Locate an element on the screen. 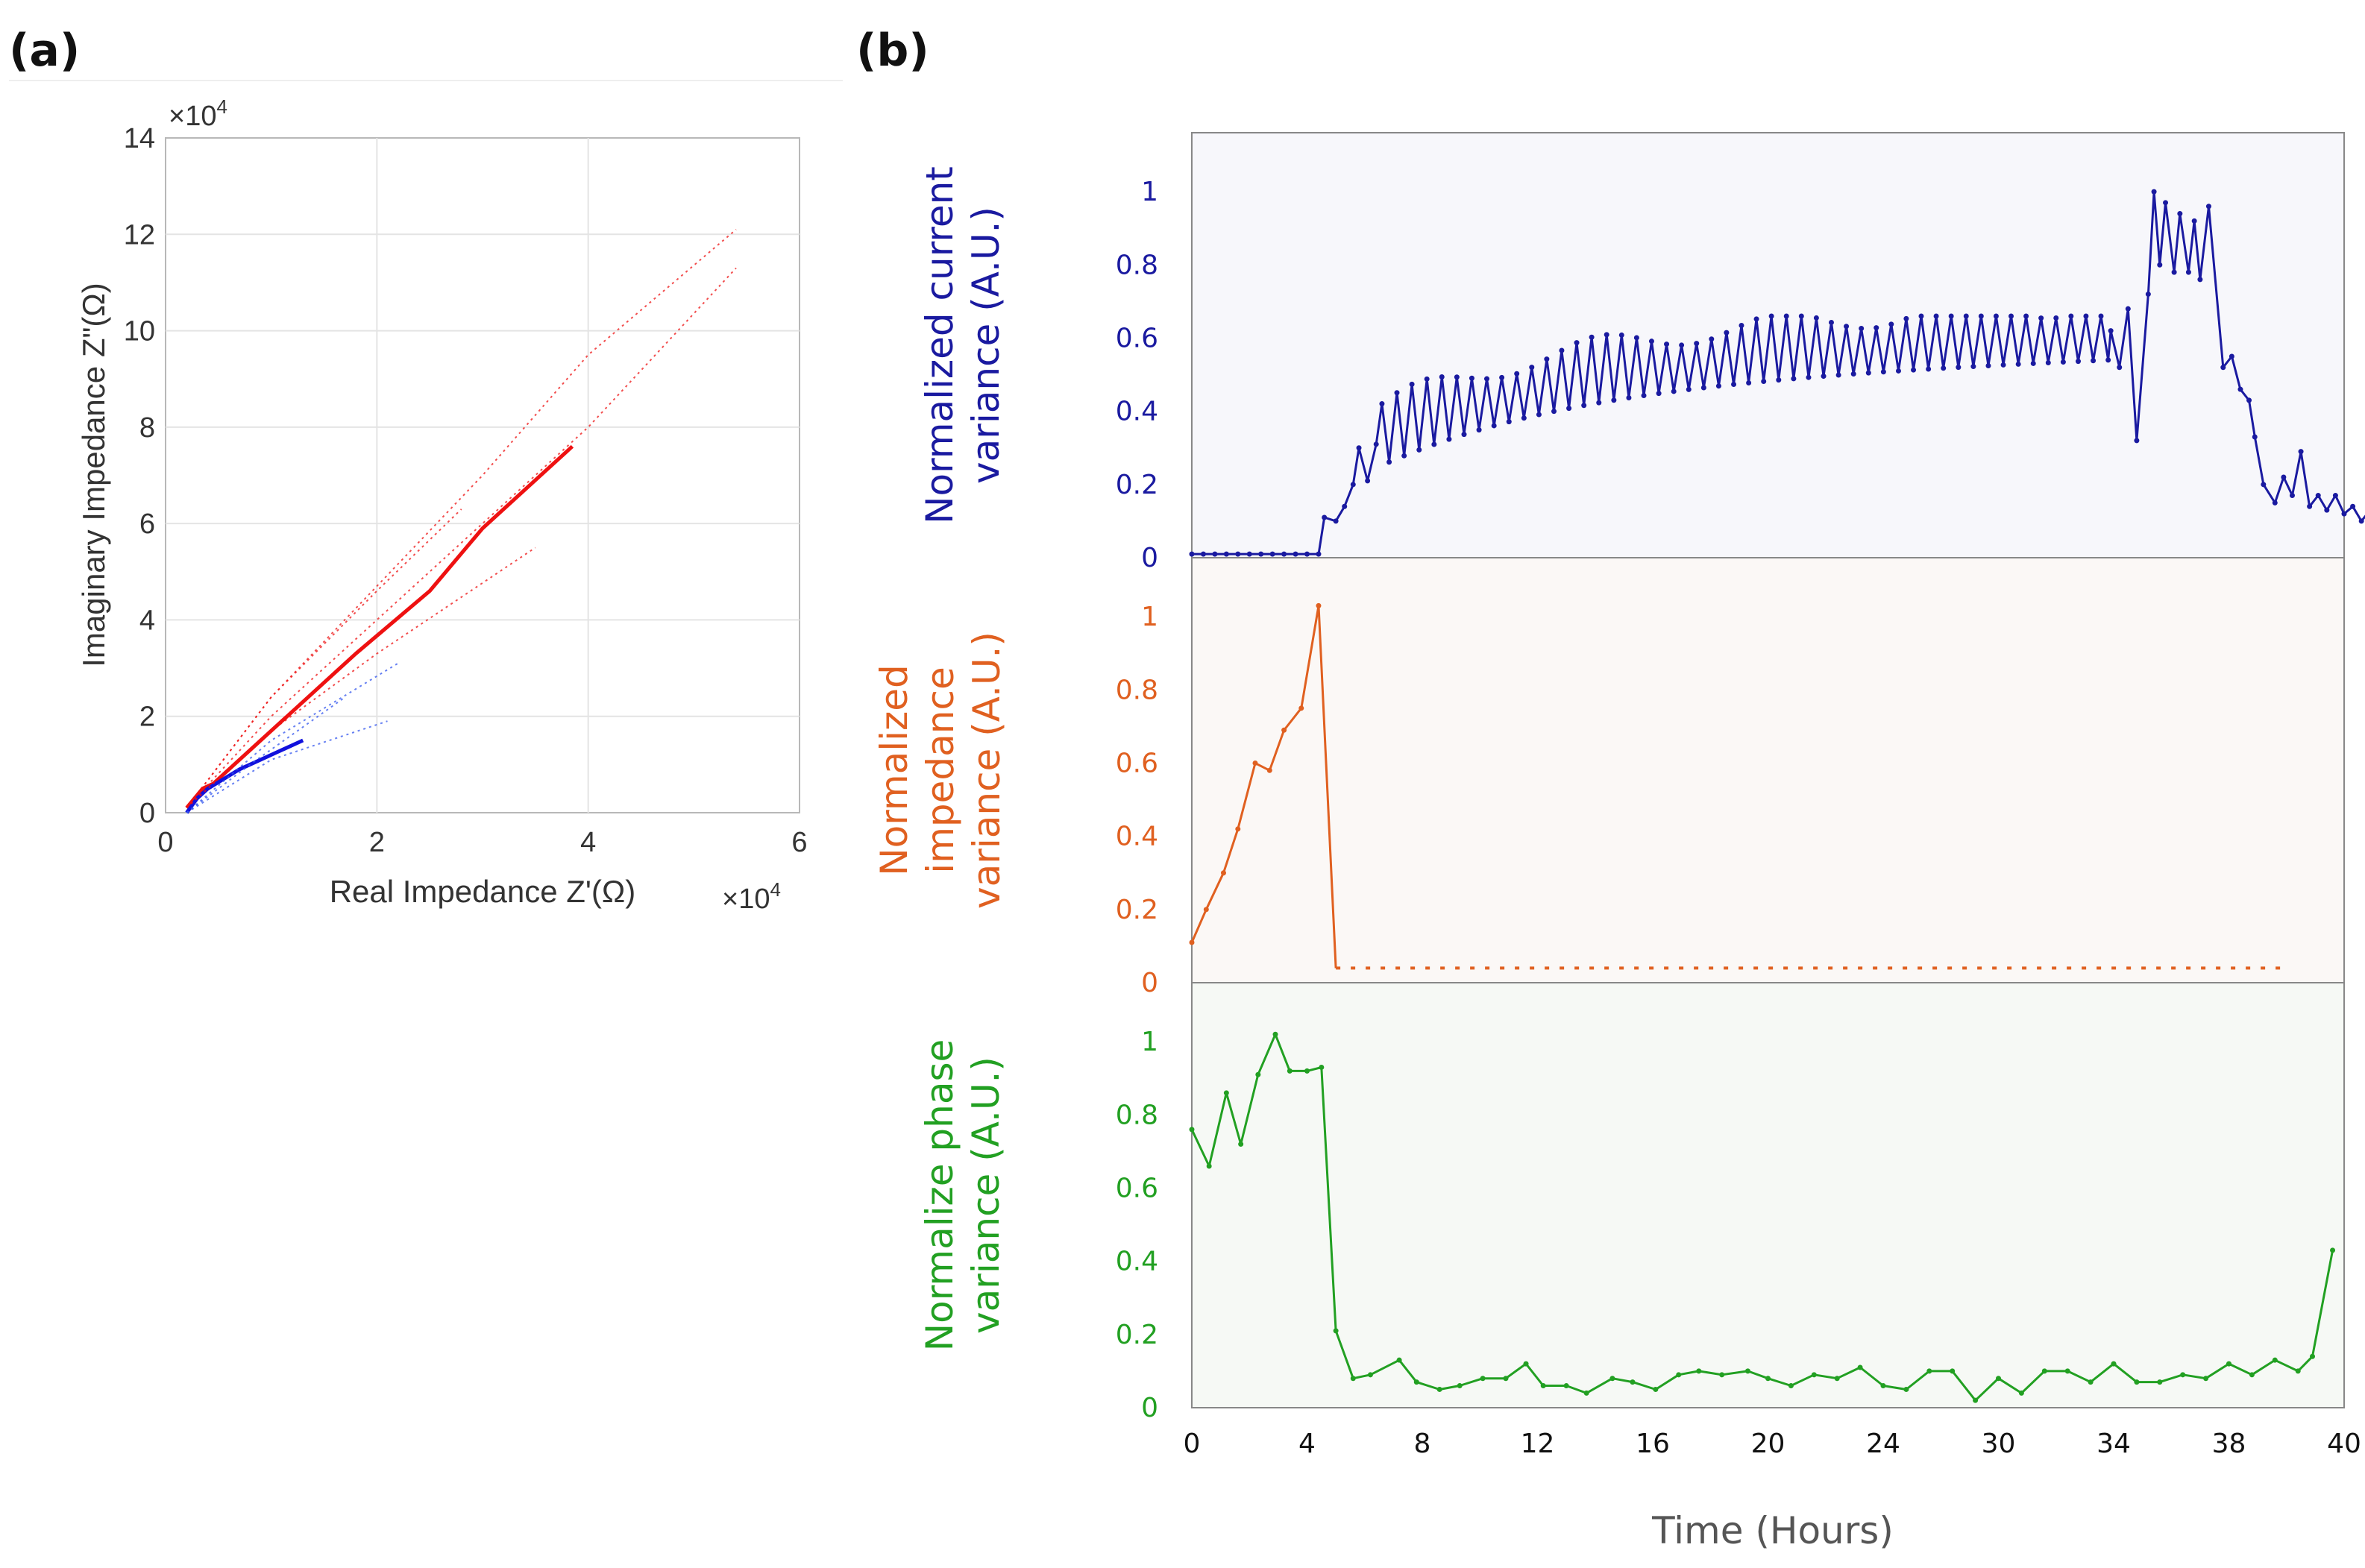  y-tick-label-a: 8 is located at coordinates (147, 428).